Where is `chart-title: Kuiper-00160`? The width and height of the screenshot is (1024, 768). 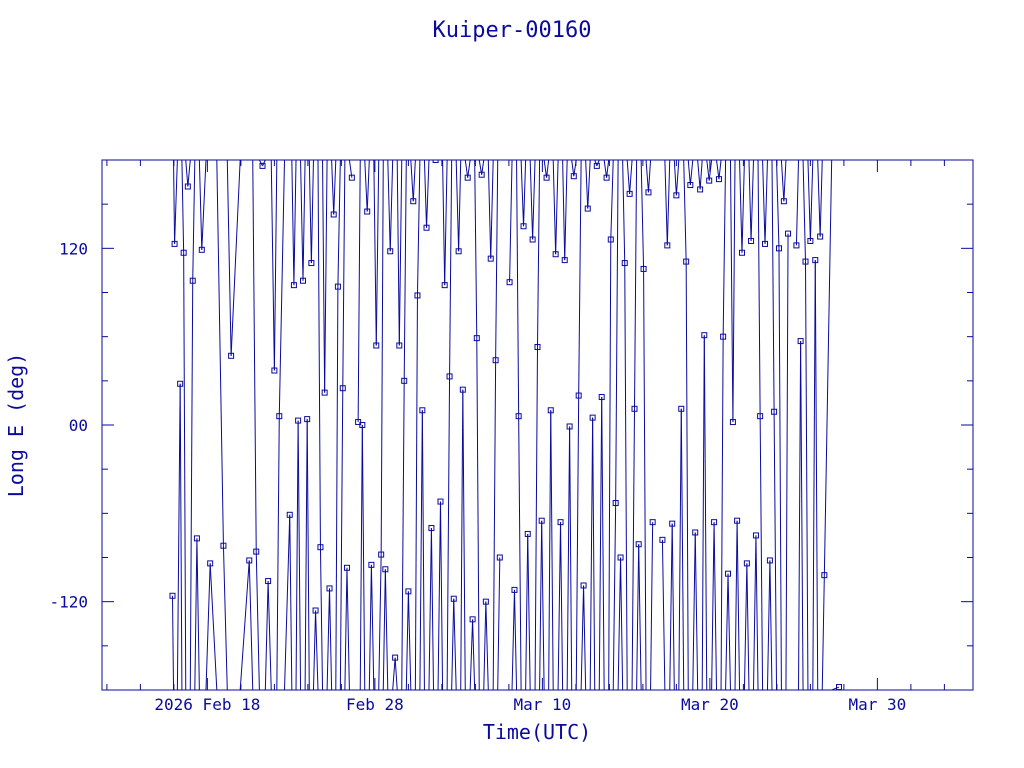 chart-title: Kuiper-00160 is located at coordinates (512, 30).